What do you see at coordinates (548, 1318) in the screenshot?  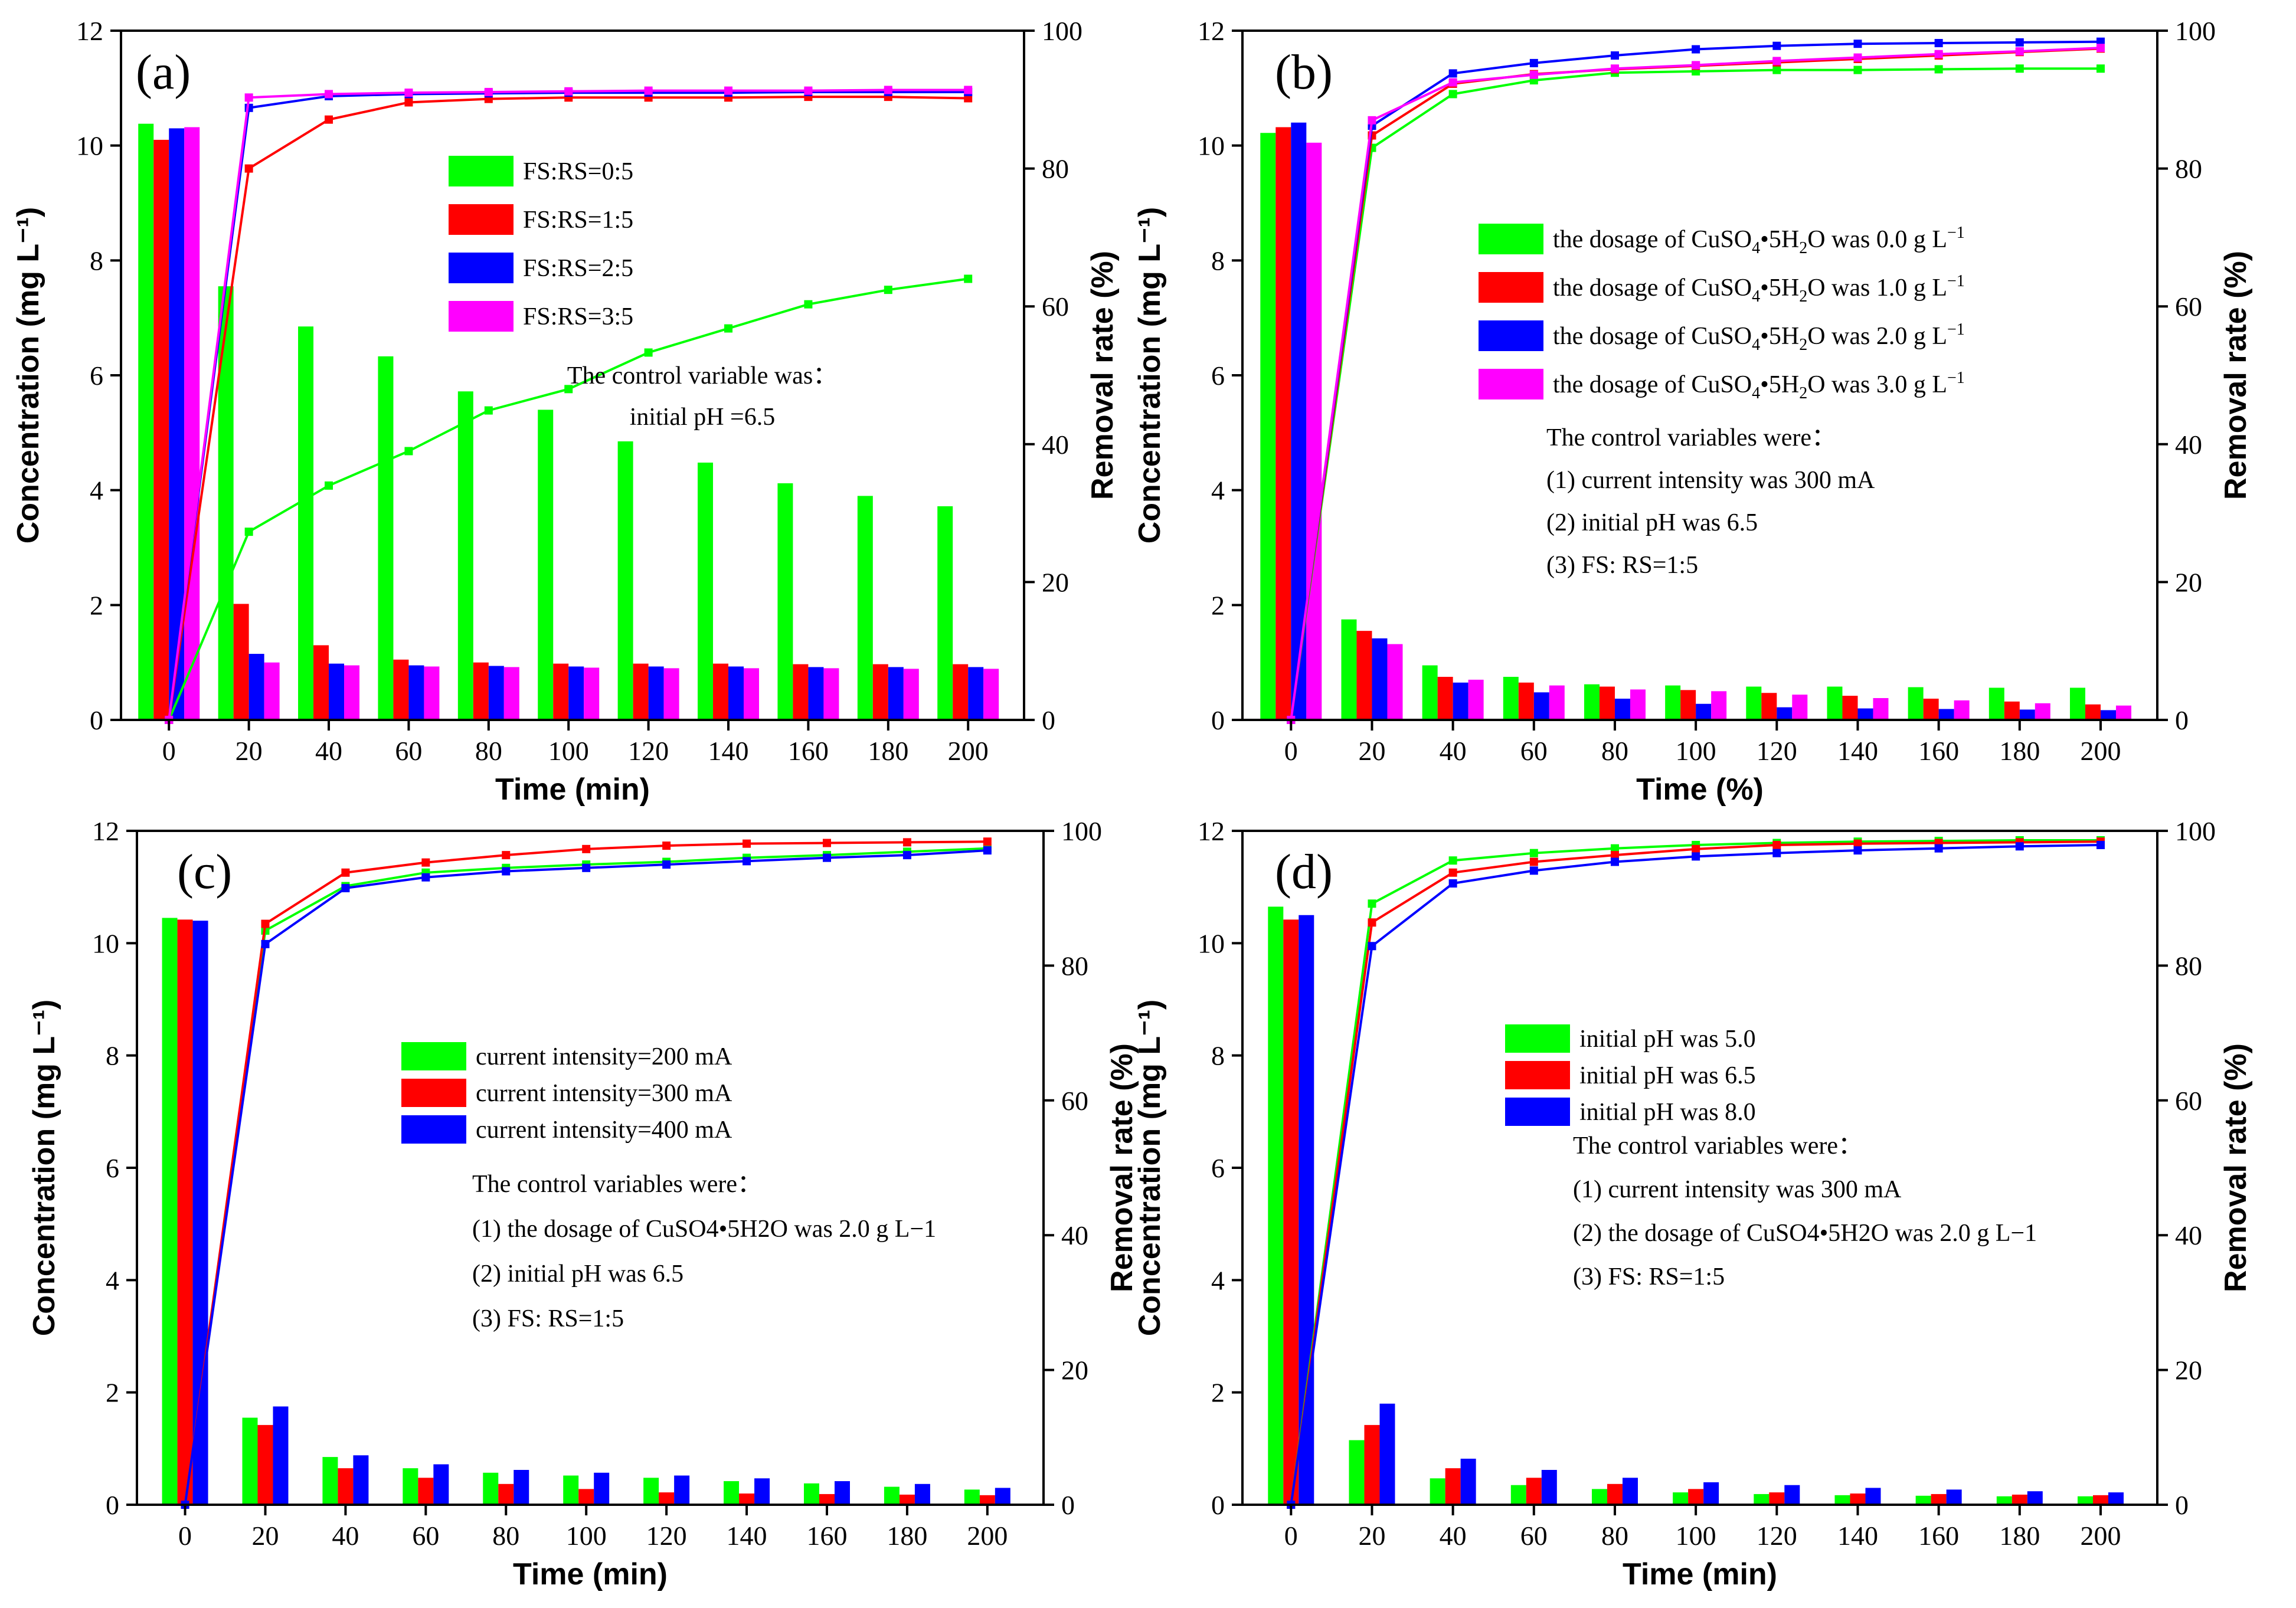 I see `annotation-line-3: (3) FS: RS=1:5` at bounding box center [548, 1318].